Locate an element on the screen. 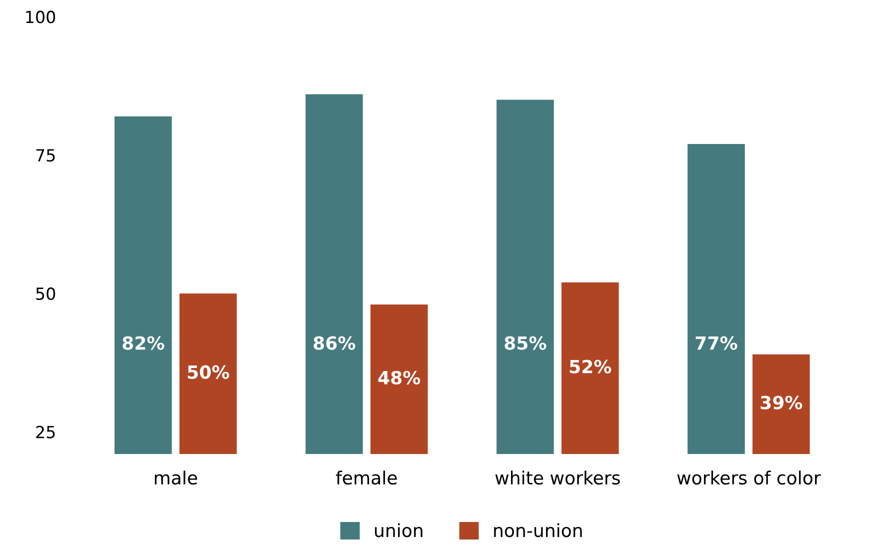 This screenshot has width=872, height=557. y-tick-label: 50 is located at coordinates (46, 293).